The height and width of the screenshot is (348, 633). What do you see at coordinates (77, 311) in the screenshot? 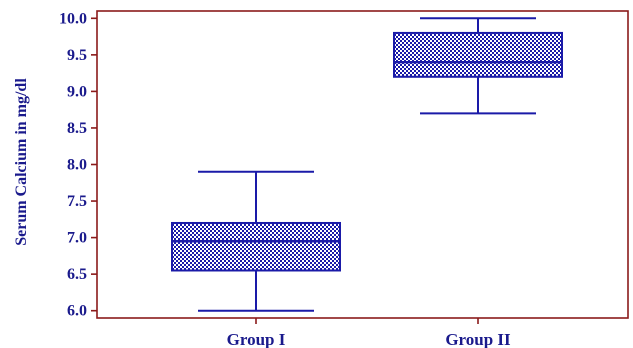
I see `y-tick-label: 6.0` at bounding box center [77, 311].